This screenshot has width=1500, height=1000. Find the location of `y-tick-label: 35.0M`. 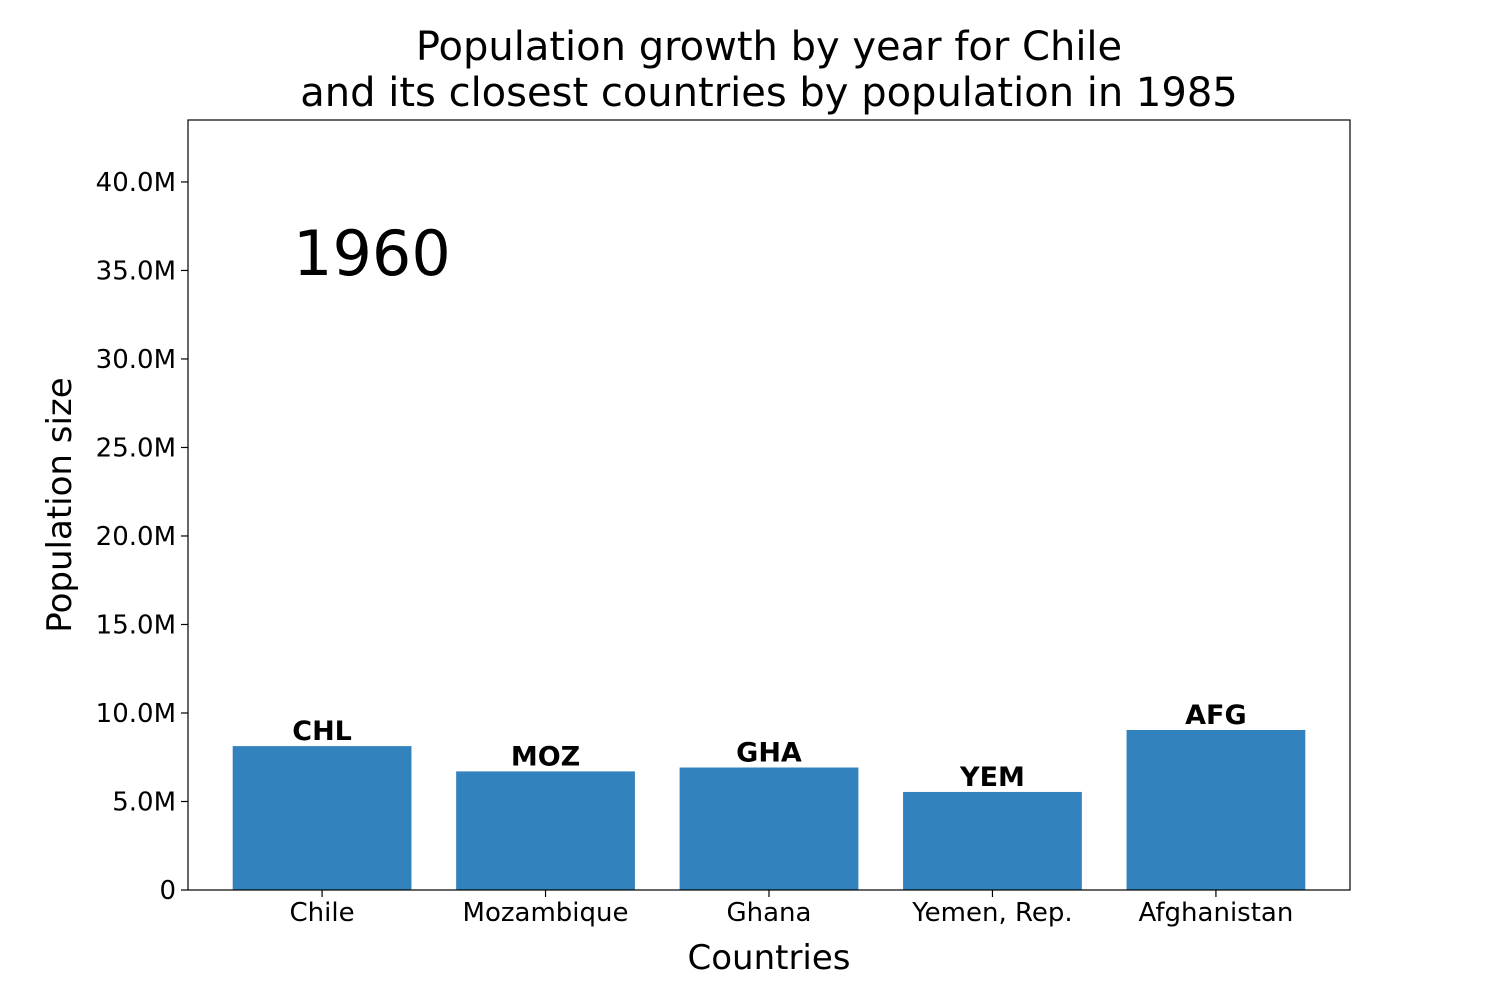

y-tick-label: 35.0M is located at coordinates (136, 271).